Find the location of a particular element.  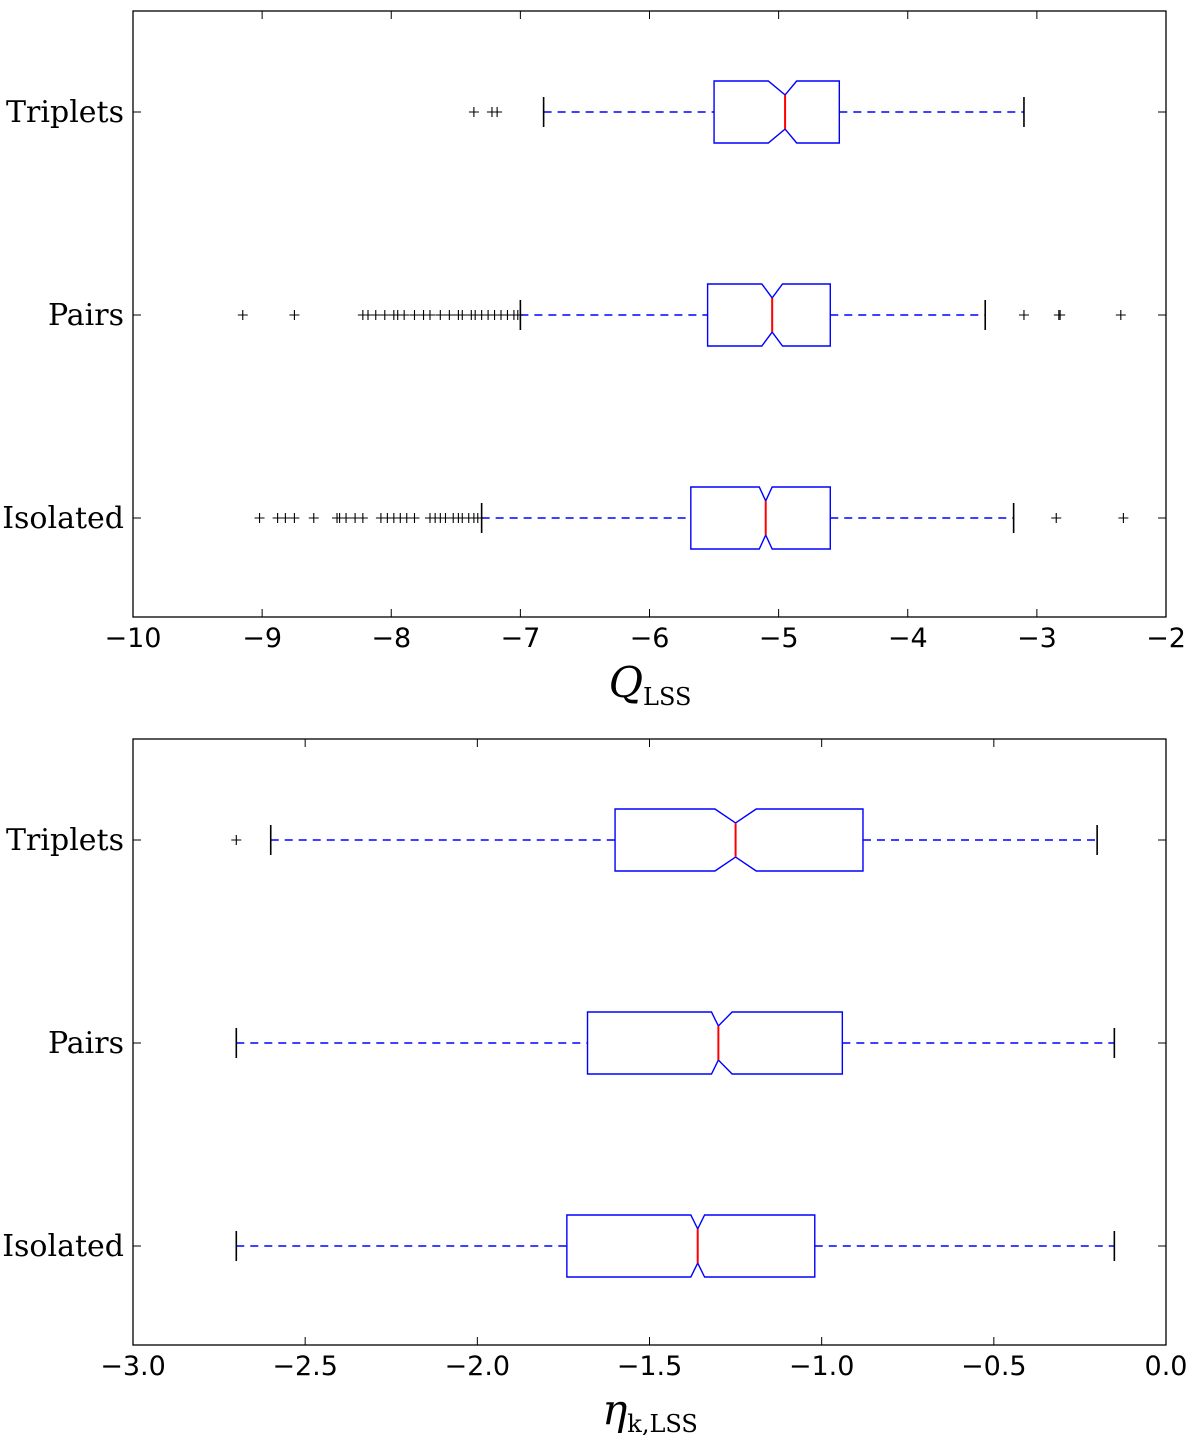

x-tick-label: −1.0 is located at coordinates (822, 1366).